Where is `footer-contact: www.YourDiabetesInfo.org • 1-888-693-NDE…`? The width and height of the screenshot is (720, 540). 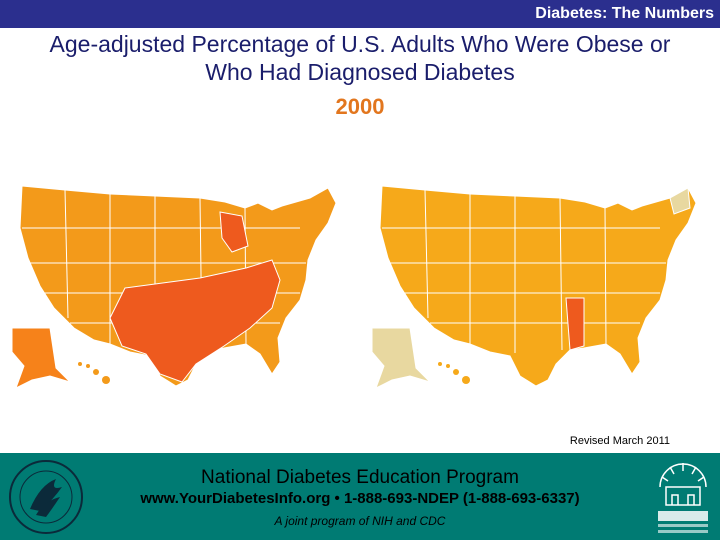 footer-contact: www.YourDiabetesInfo.org • 1-888-693-NDE… is located at coordinates (360, 498).